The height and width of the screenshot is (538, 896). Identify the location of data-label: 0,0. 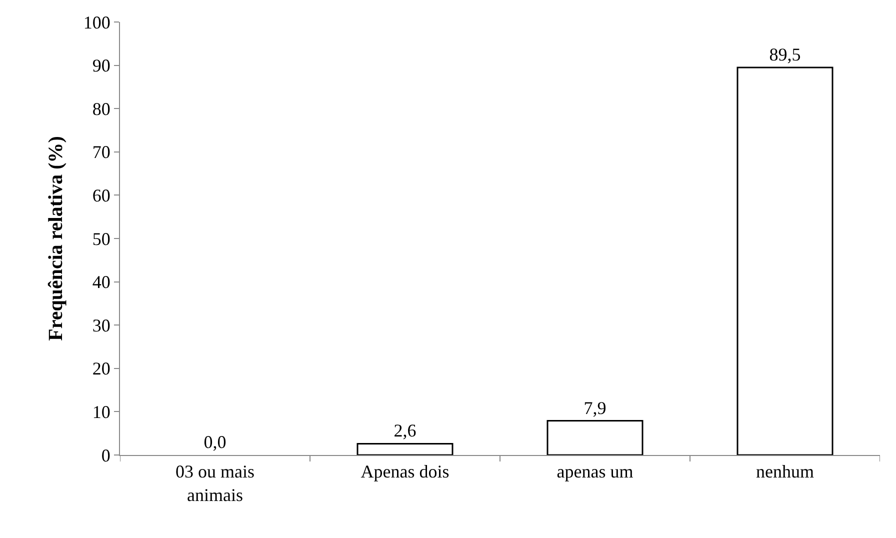
(215, 442).